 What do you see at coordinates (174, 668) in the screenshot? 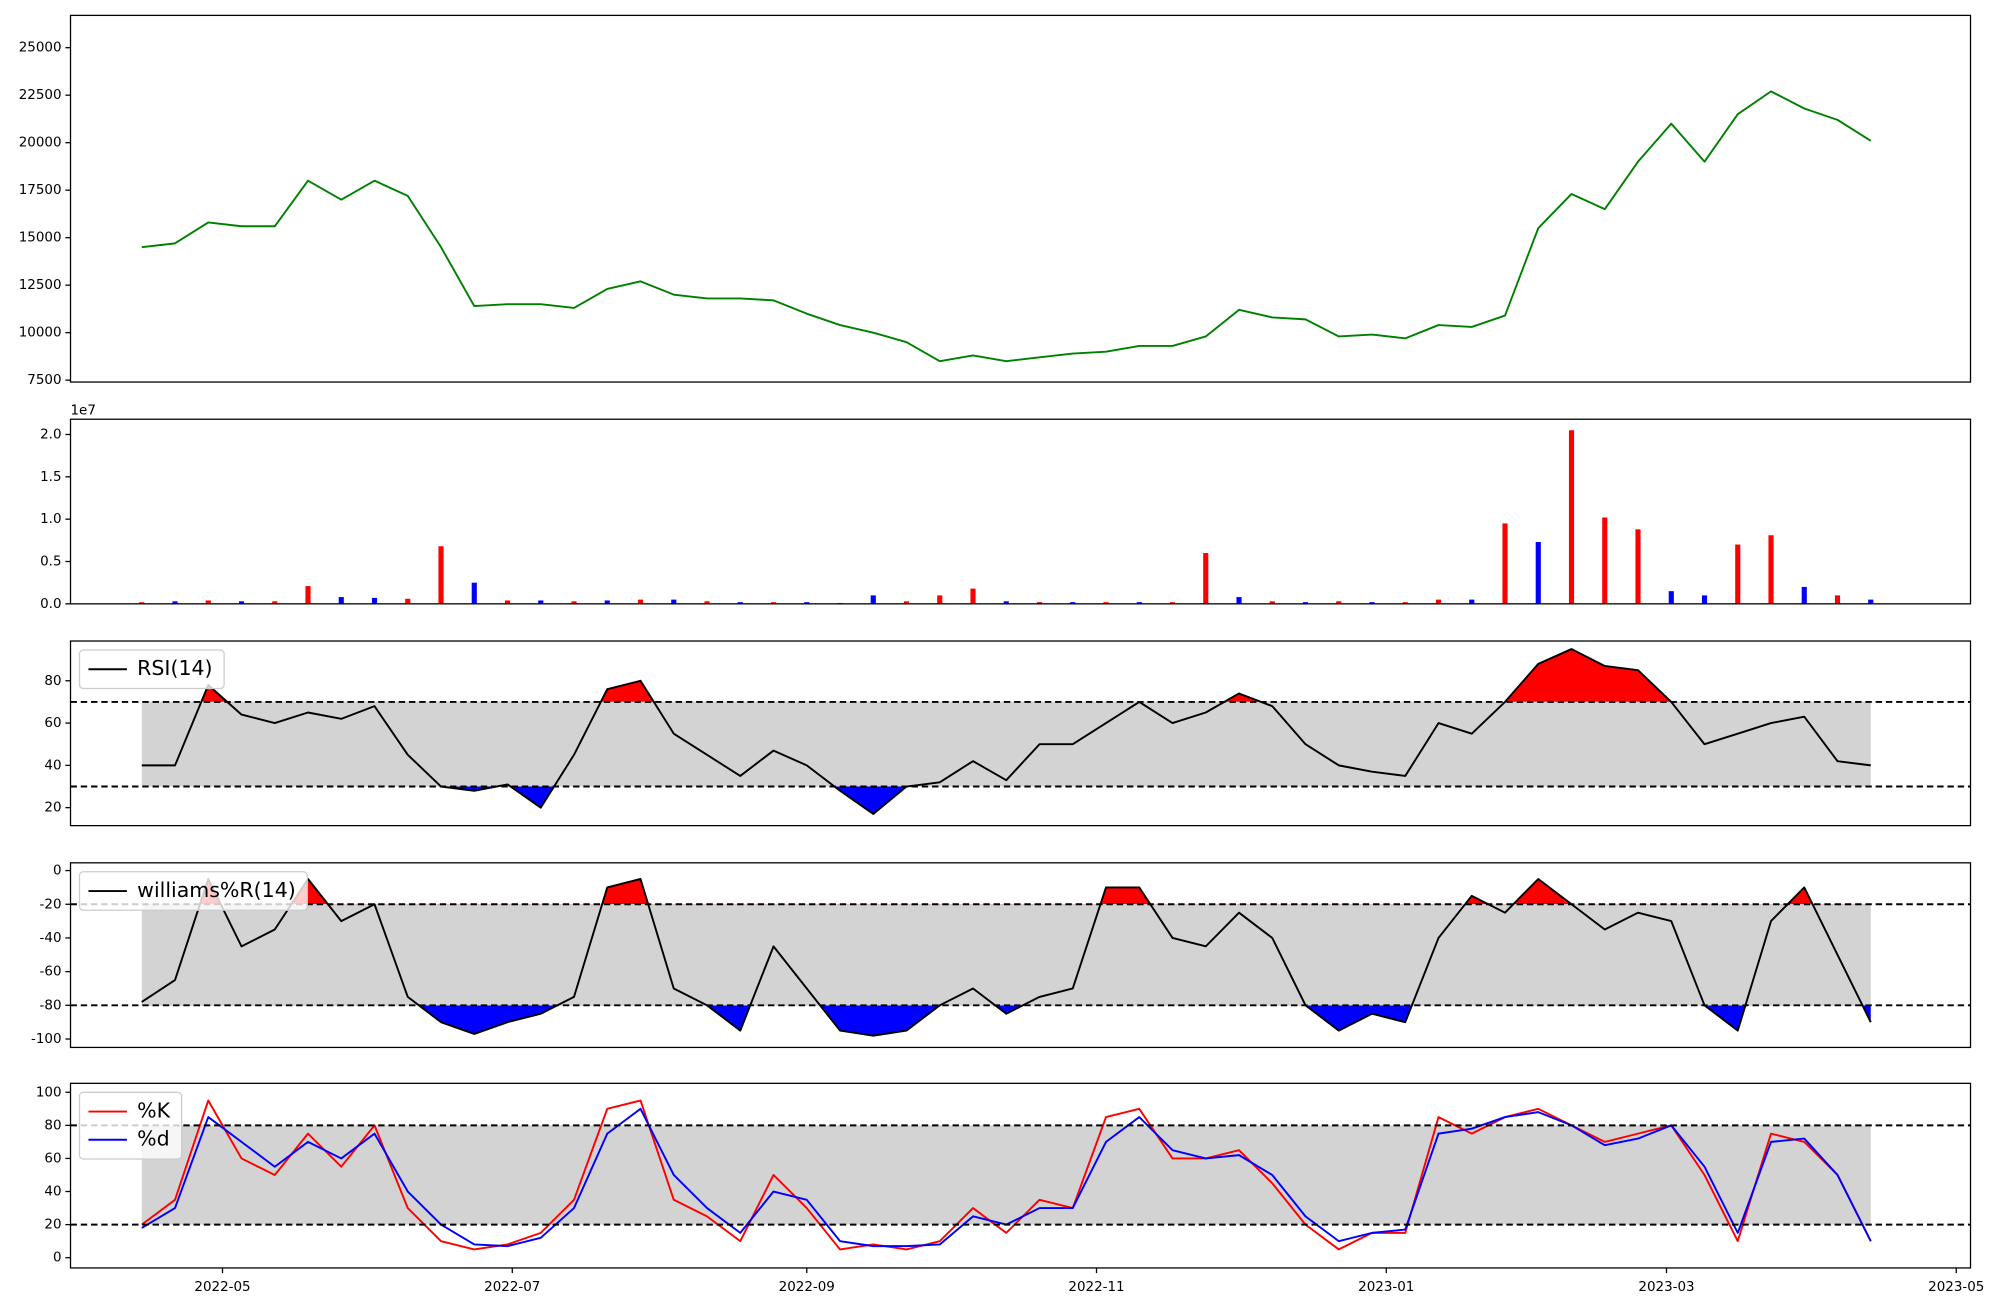
I see `legend-label: RSI(14)` at bounding box center [174, 668].